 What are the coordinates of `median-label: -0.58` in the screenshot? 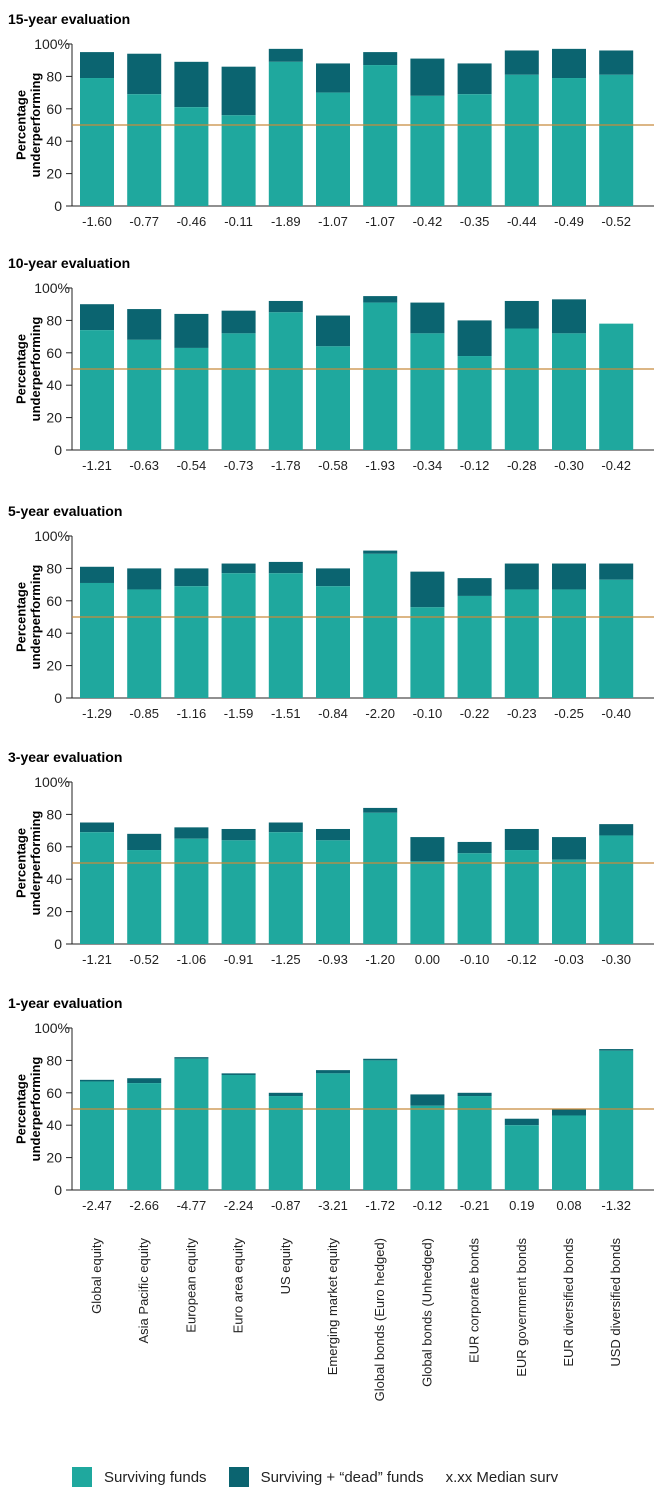 It's located at (333, 465).